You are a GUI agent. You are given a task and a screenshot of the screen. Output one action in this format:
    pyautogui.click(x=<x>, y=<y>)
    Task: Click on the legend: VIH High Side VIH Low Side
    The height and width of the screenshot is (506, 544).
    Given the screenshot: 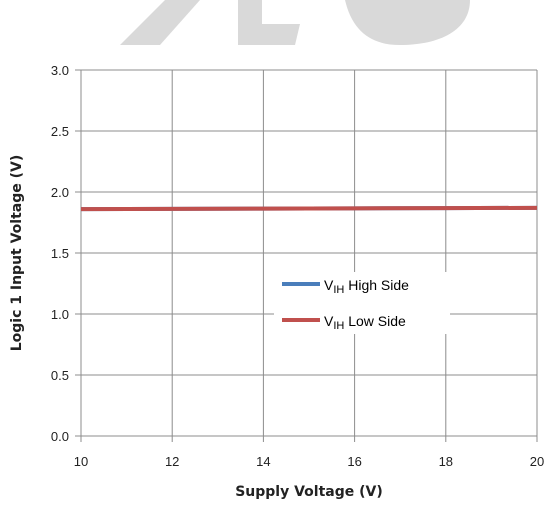 What is the action you would take?
    pyautogui.click(x=362, y=303)
    